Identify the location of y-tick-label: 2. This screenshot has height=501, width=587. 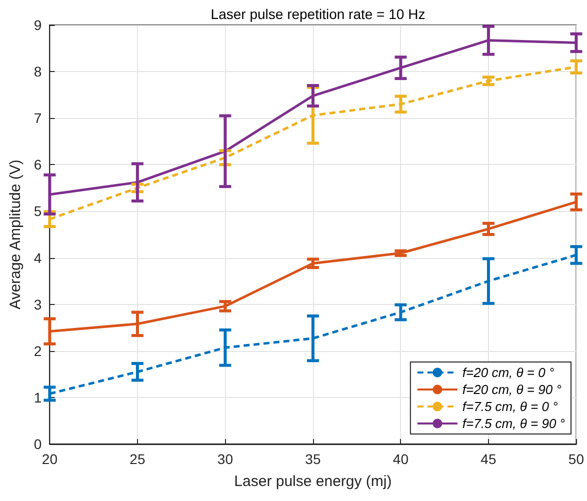
(38, 350).